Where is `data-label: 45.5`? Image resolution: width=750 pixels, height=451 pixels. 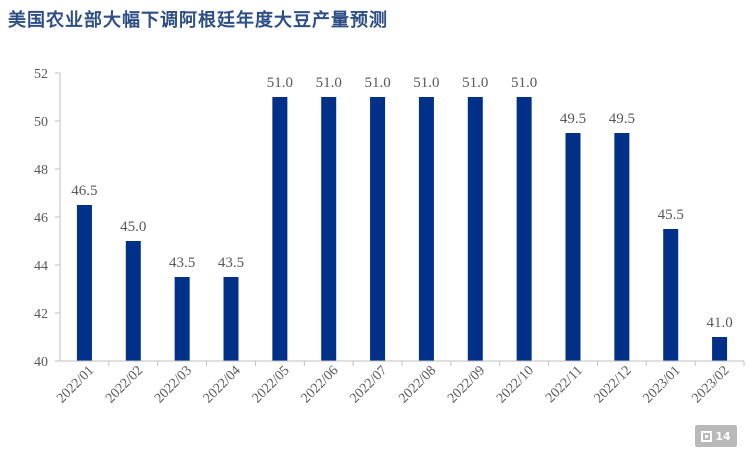
data-label: 45.5 is located at coordinates (671, 215).